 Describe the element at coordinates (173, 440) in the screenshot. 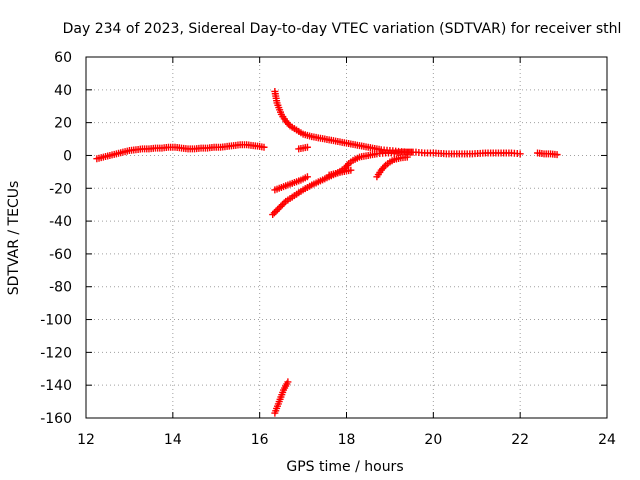

I see `x-tick-label: 14` at that location.